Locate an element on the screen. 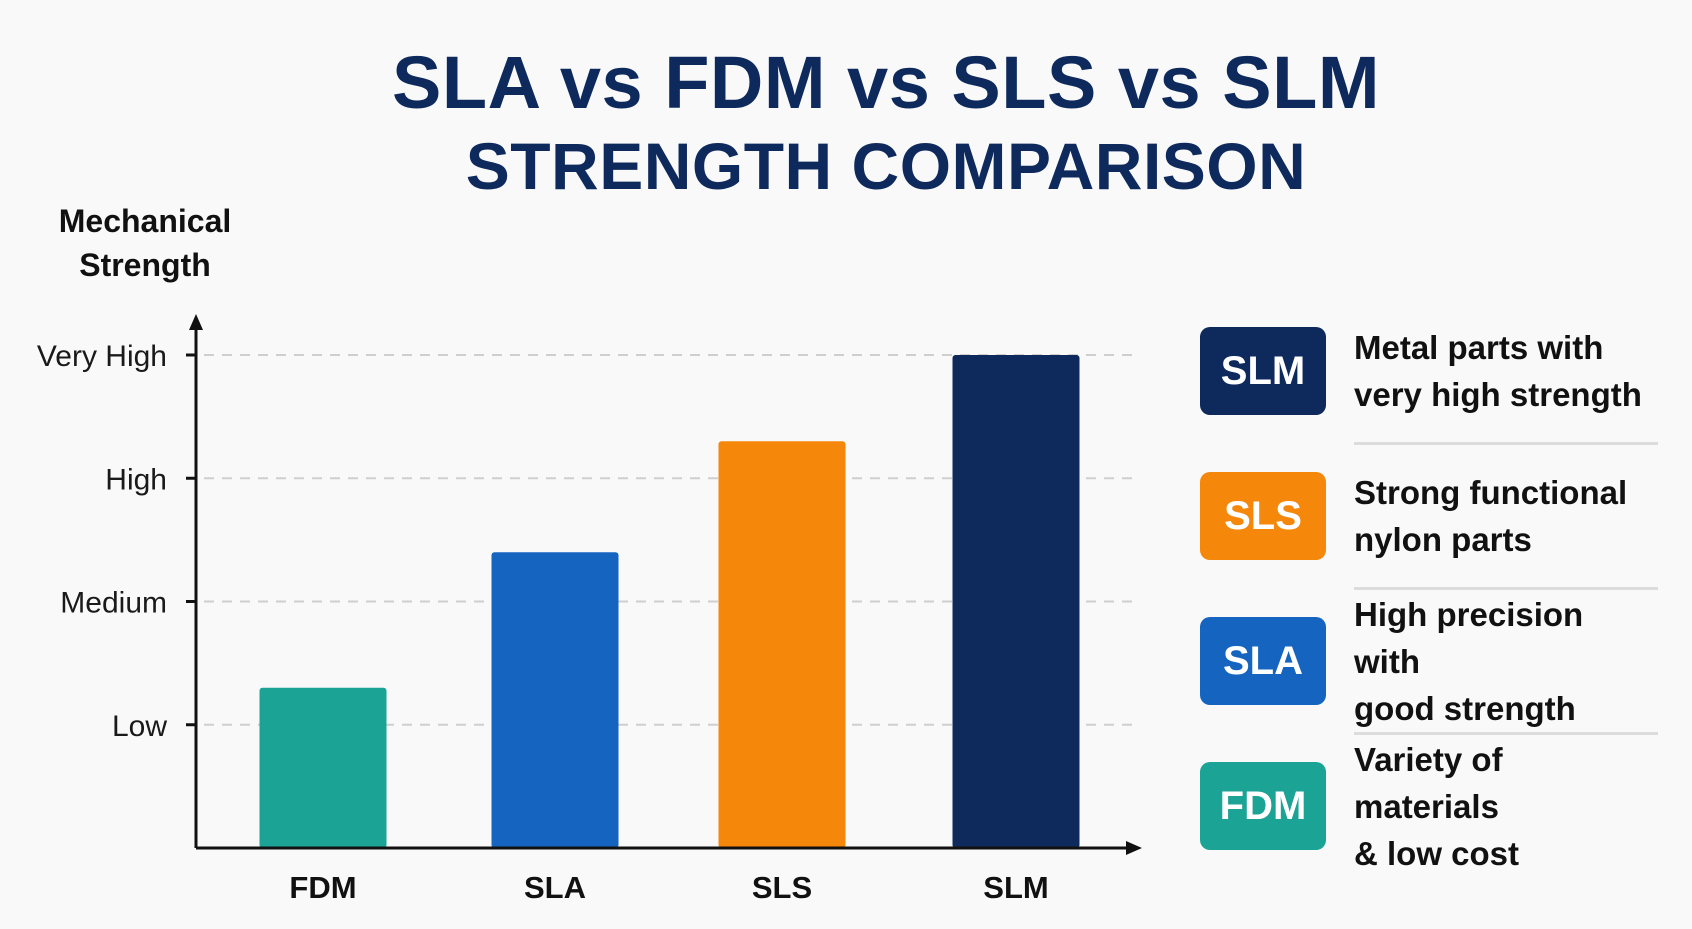 The image size is (1692, 929). legend-description-line: nylon parts is located at coordinates (1443, 539).